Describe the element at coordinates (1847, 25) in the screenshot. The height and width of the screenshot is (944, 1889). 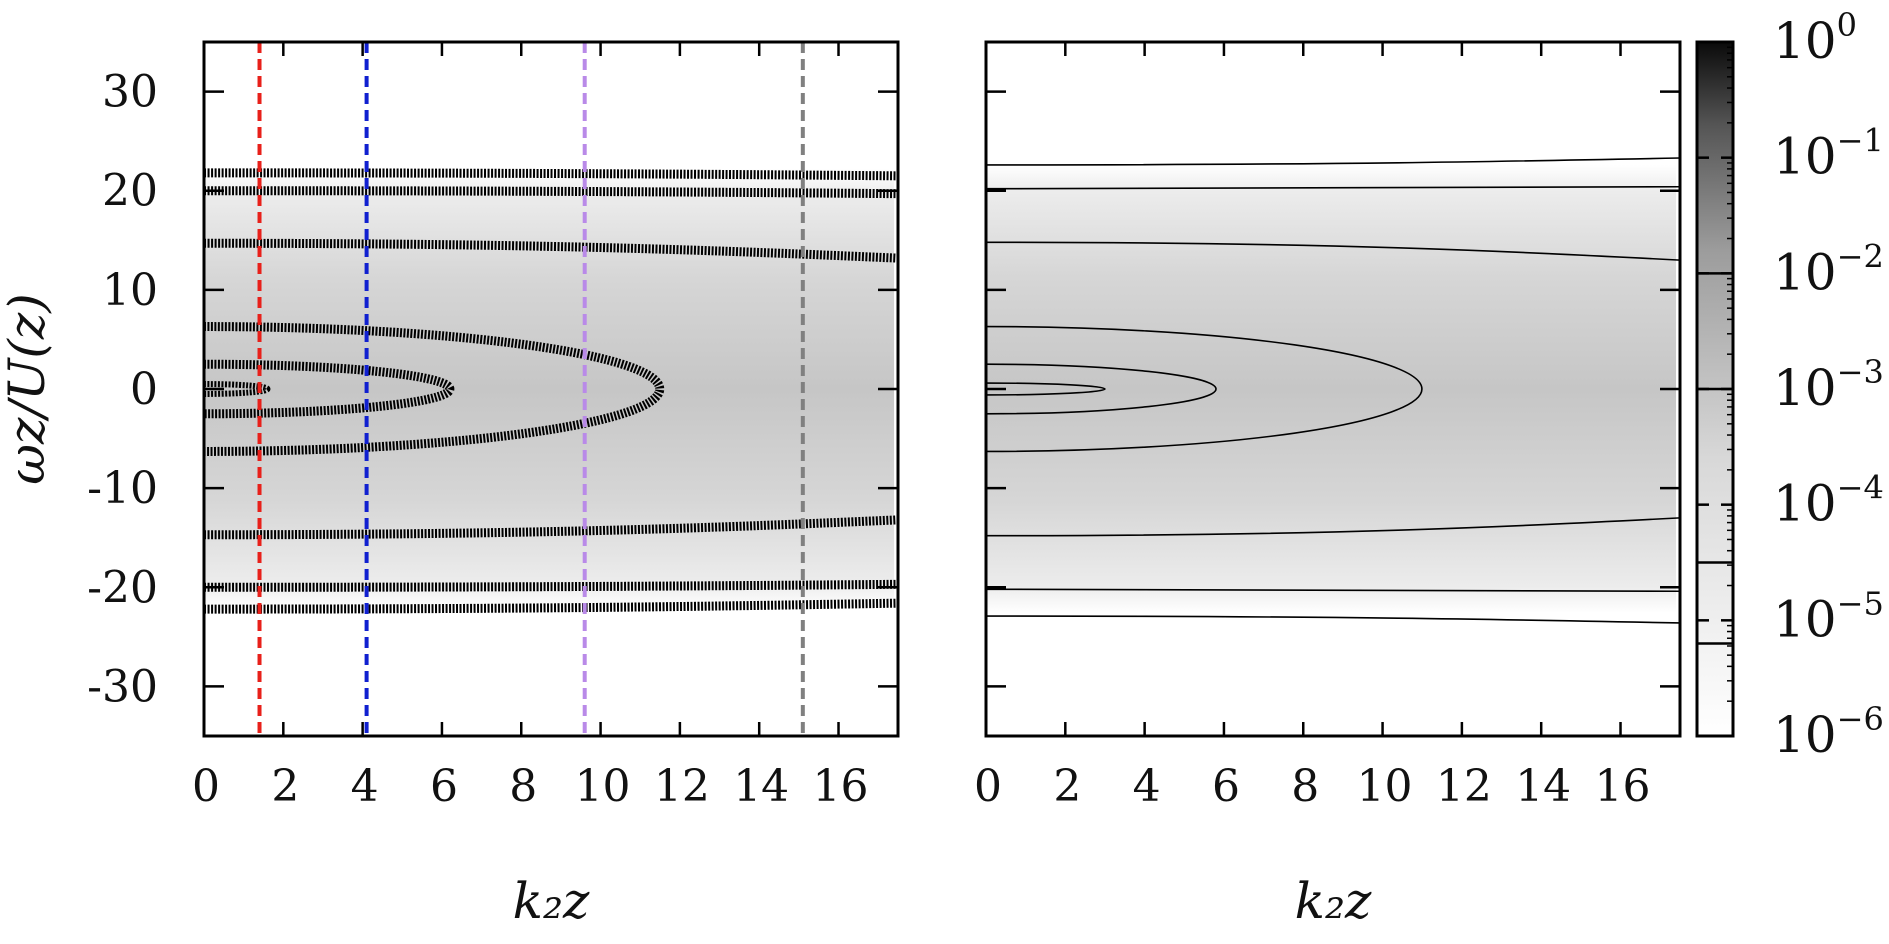
I see `colorbar-label-exp: 0` at that location.